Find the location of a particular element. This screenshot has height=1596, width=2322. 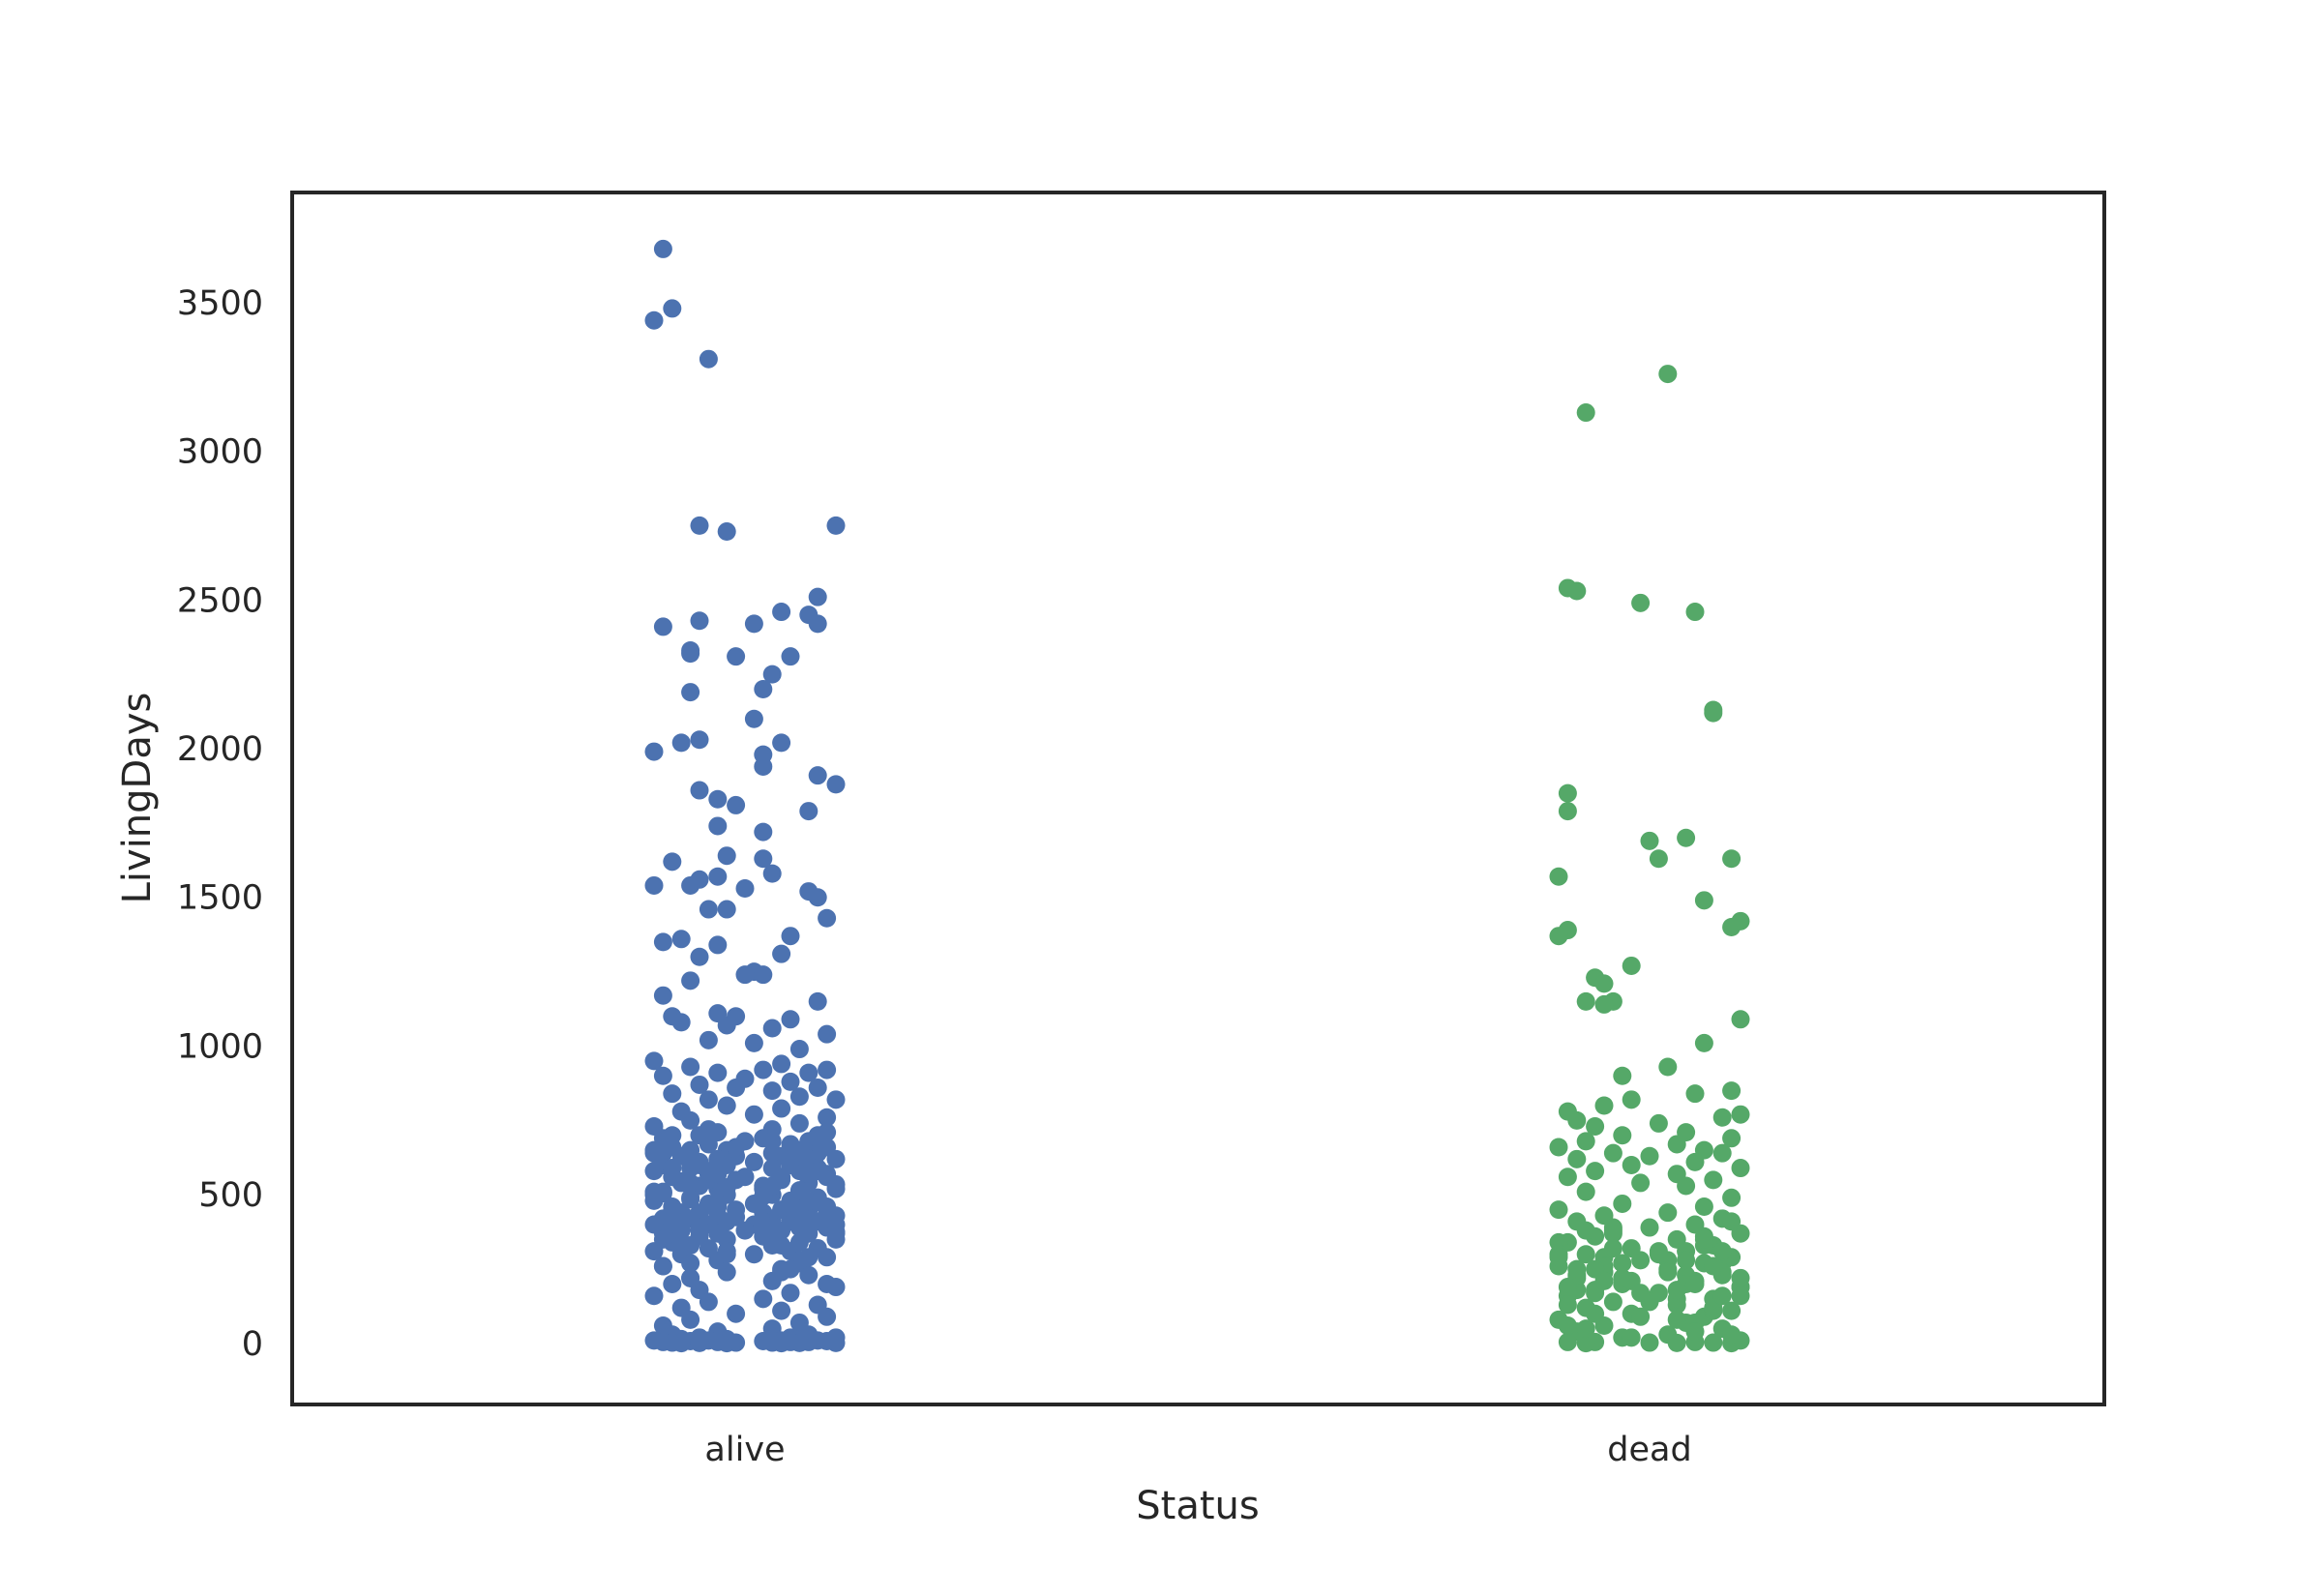

y-axis-label: LivingDays is located at coordinates (137, 798).